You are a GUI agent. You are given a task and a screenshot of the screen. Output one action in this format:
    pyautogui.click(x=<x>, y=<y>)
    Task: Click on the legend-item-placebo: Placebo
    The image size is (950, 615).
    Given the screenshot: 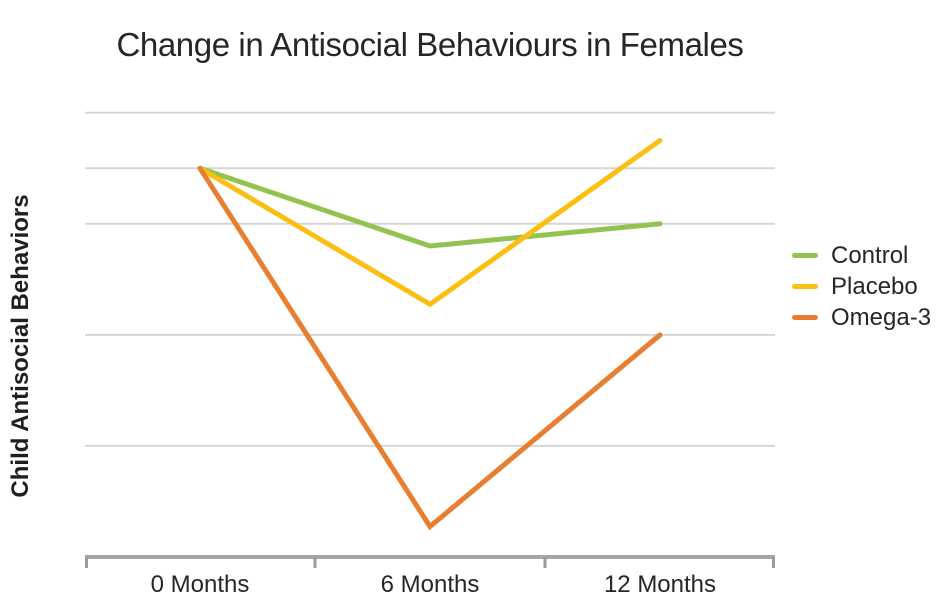 What is the action you would take?
    pyautogui.click(x=861, y=286)
    